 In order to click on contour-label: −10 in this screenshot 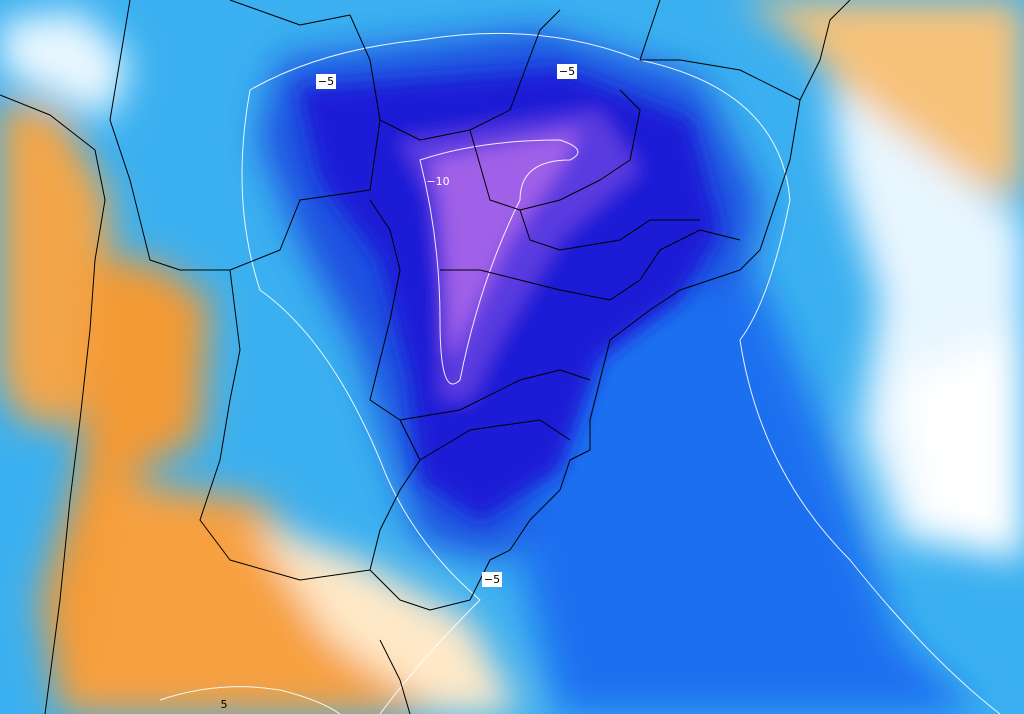, I will do `click(437, 181)`.